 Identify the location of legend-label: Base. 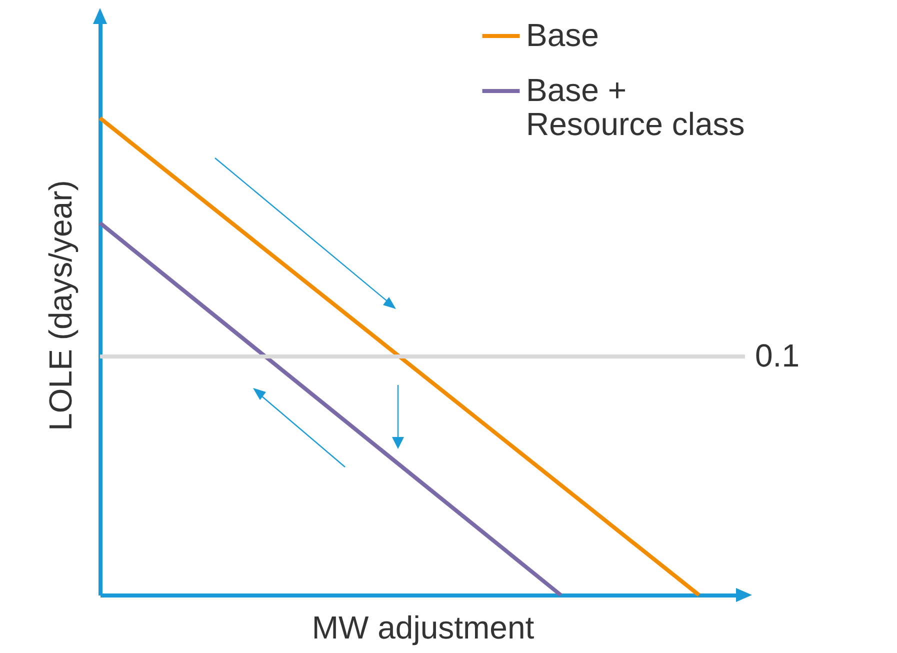
(562, 35).